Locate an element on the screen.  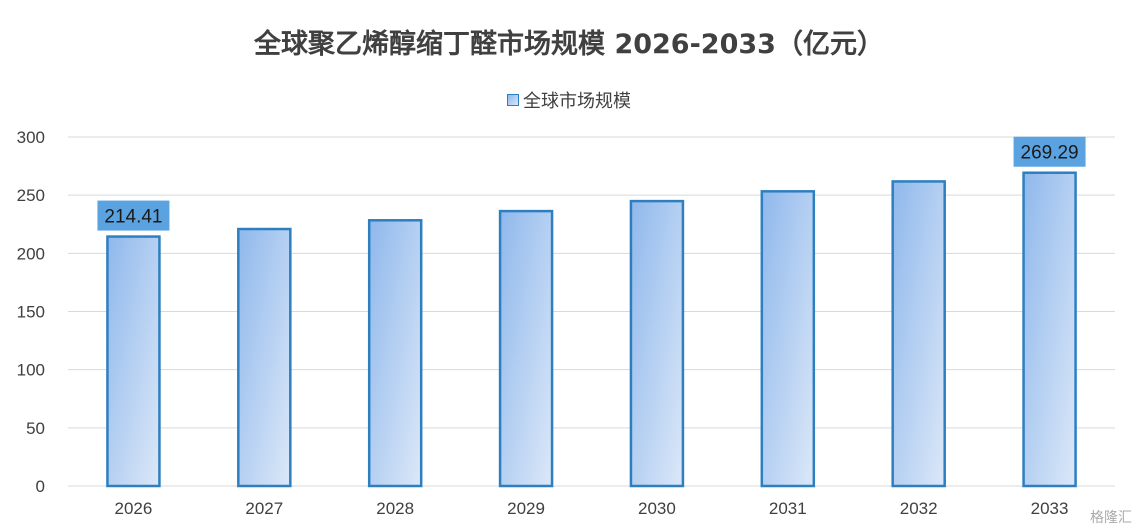
legend: 全球市场规模 is located at coordinates (569, 100).